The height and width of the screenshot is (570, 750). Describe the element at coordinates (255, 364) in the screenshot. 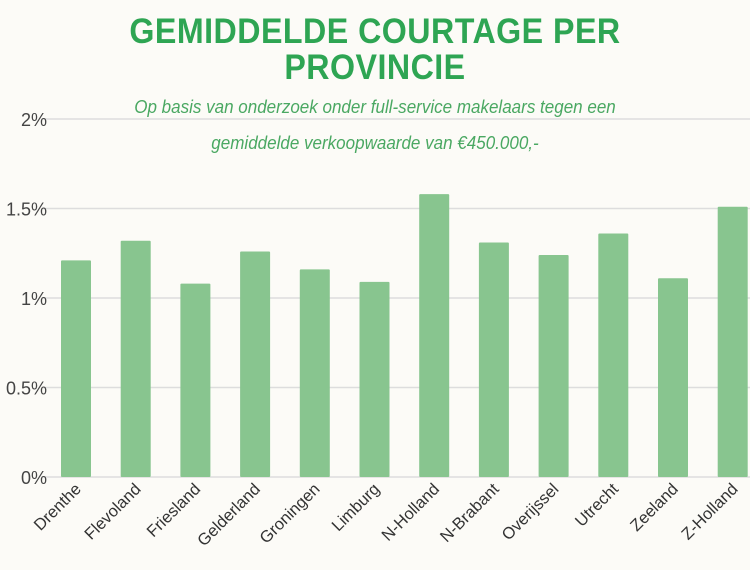

I see `bar-gelderland` at that location.